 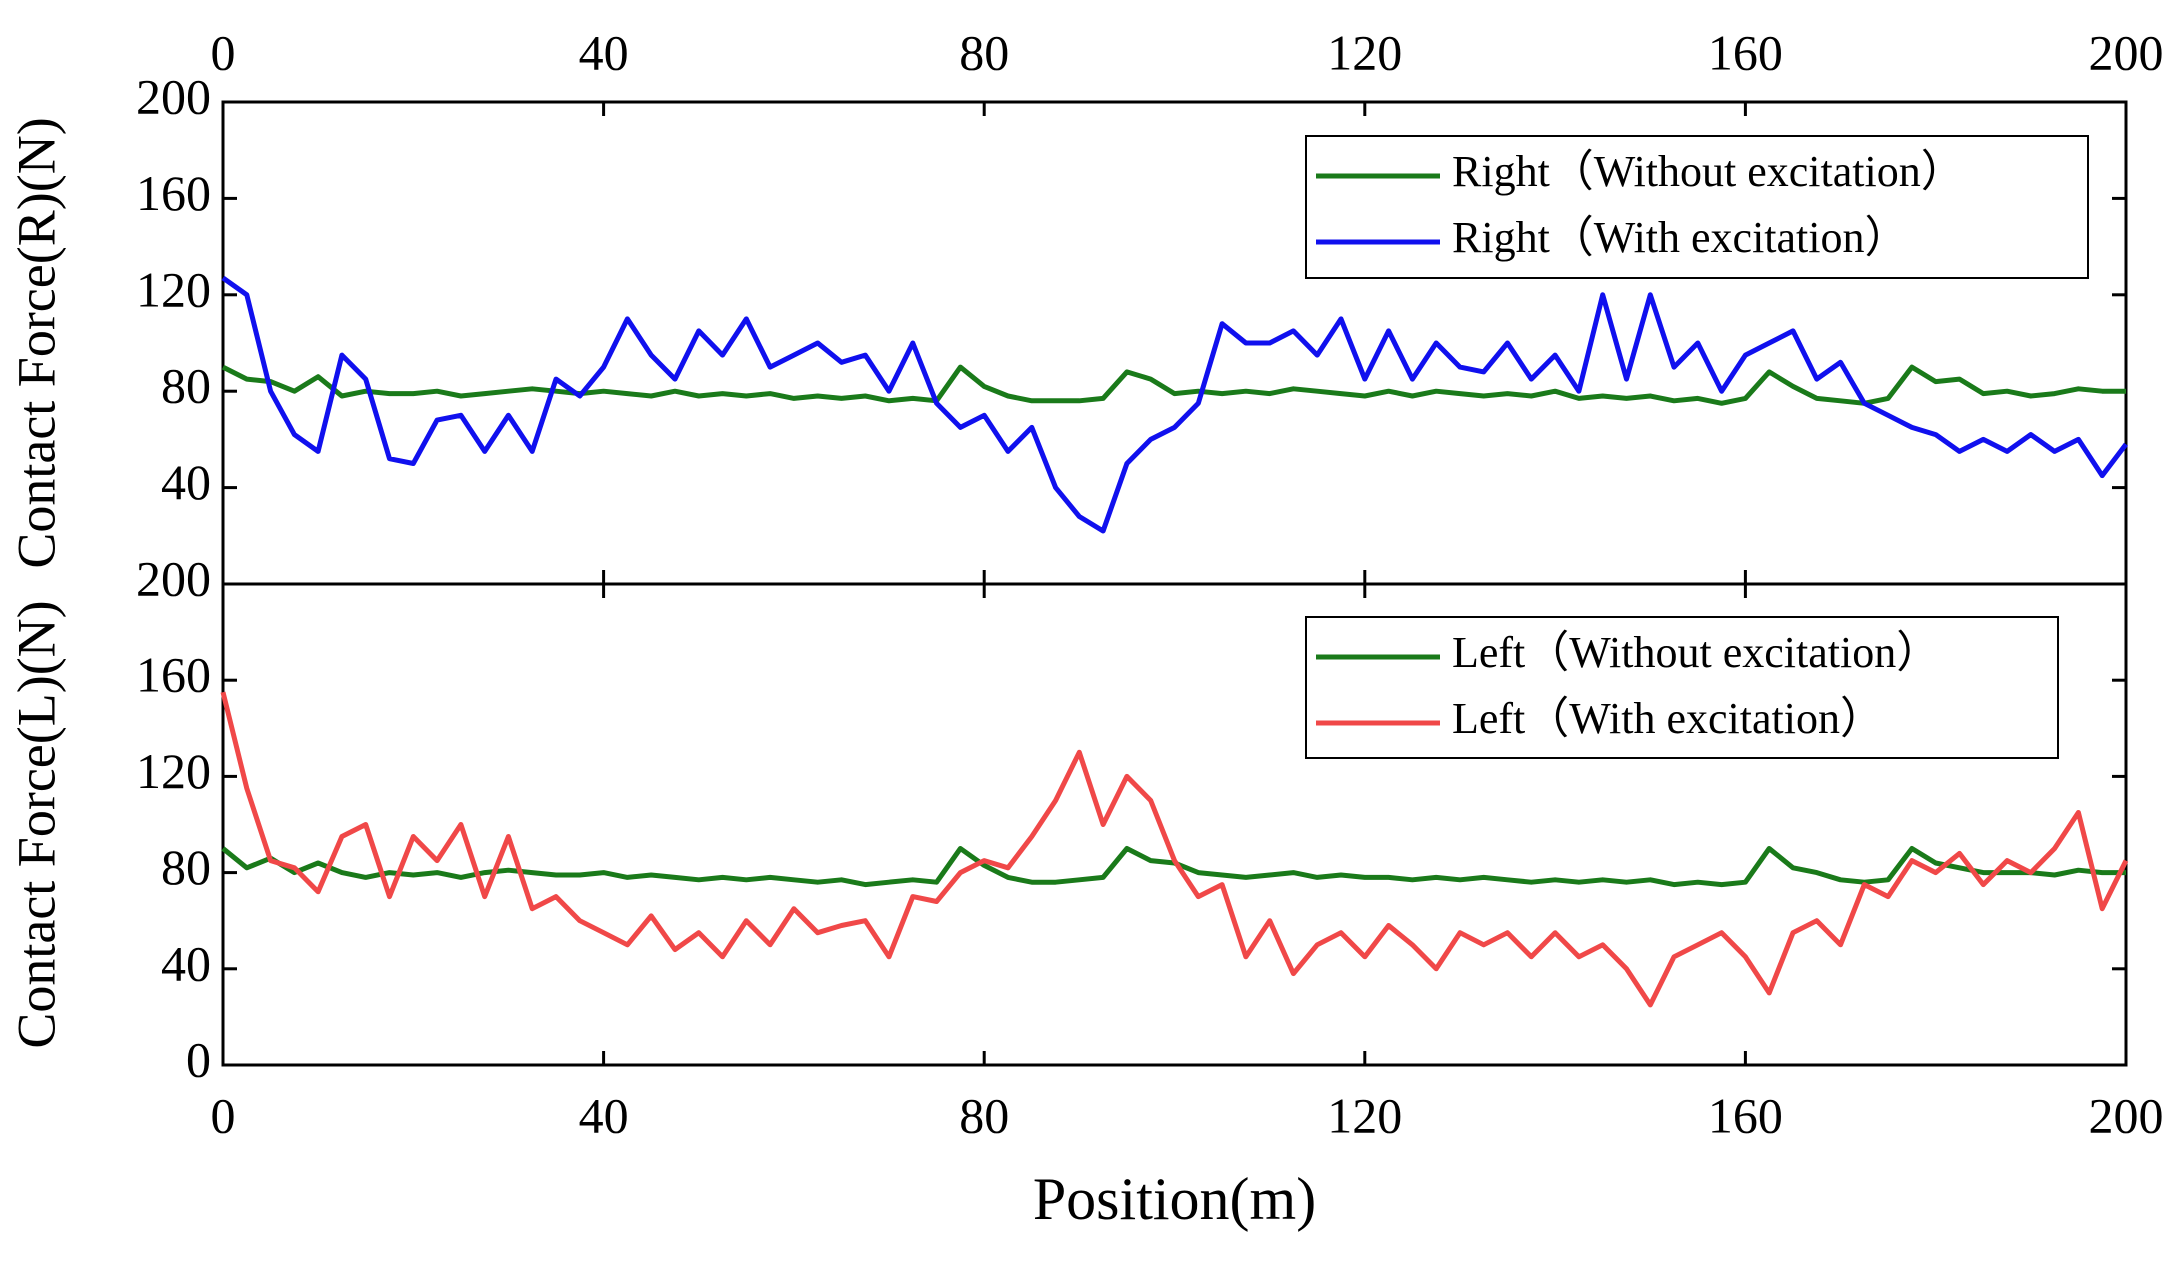 I want to click on y-axis-label: Contact Force(L)(N), so click(x=36, y=824).